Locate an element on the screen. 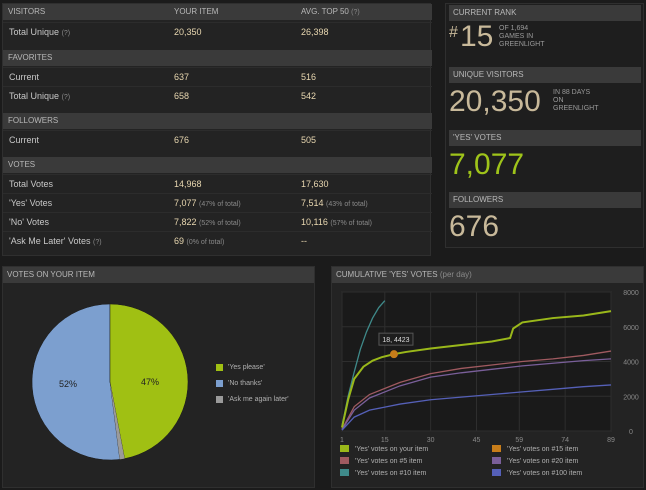 The height and width of the screenshot is (490, 646). avg-pct: (43% of total) is located at coordinates (347, 204).